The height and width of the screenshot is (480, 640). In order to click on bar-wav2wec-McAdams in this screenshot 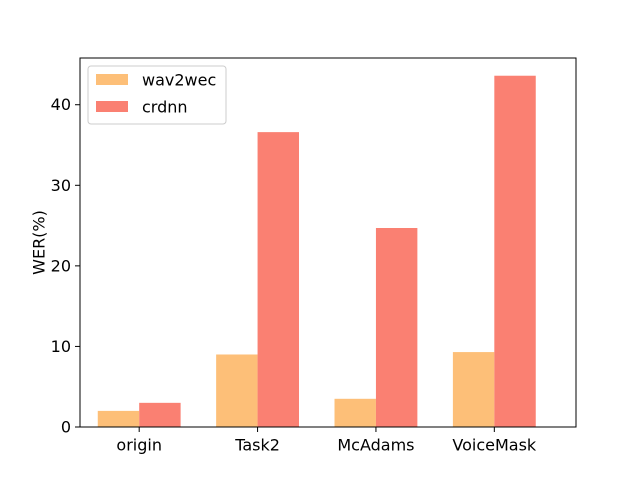, I will do `click(355, 412)`.